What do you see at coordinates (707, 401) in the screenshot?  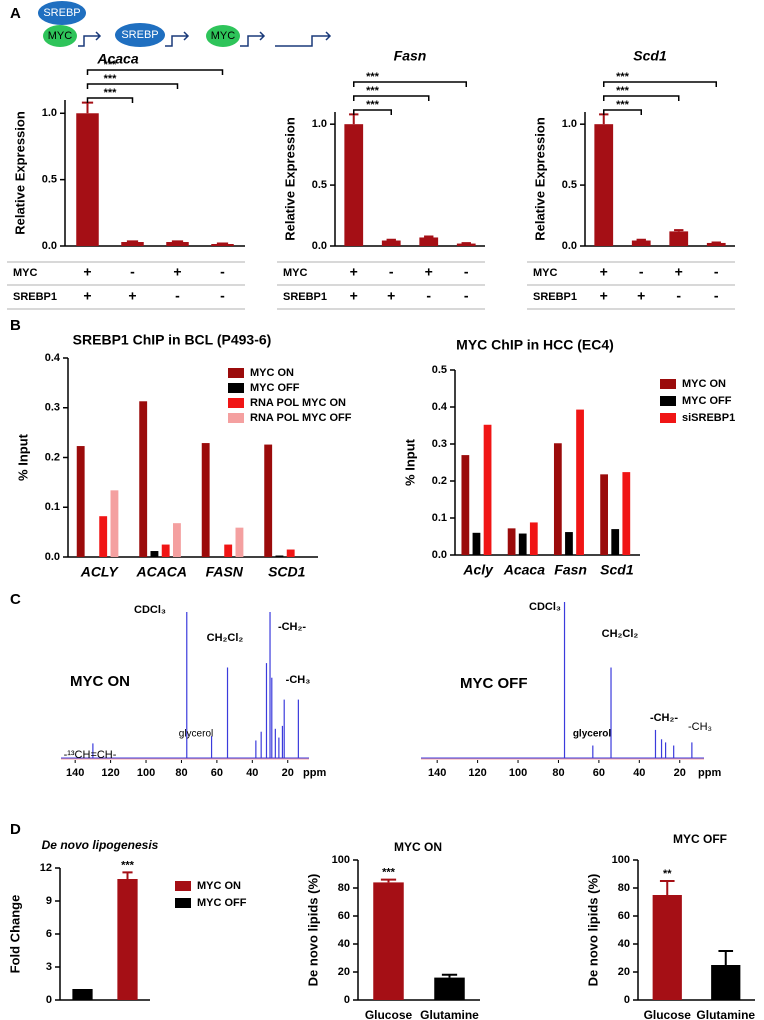 I see `legend-label: MYC OFF` at bounding box center [707, 401].